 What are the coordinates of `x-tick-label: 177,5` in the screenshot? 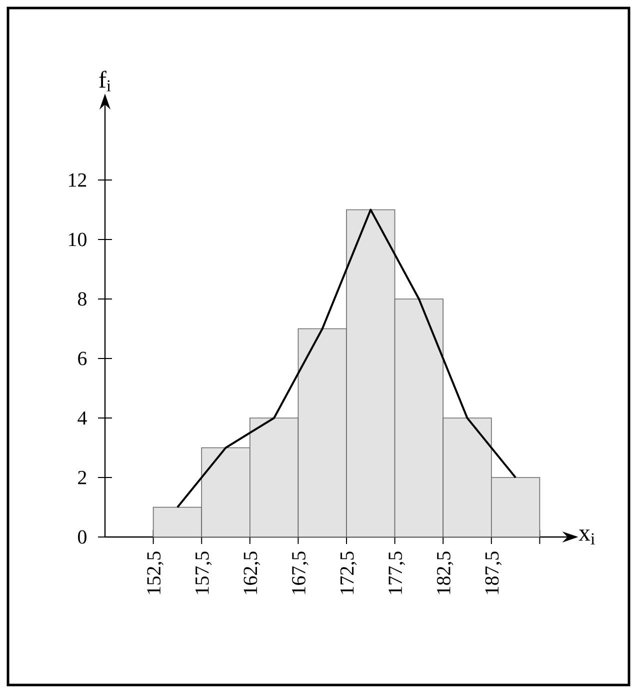 It's located at (396, 573).